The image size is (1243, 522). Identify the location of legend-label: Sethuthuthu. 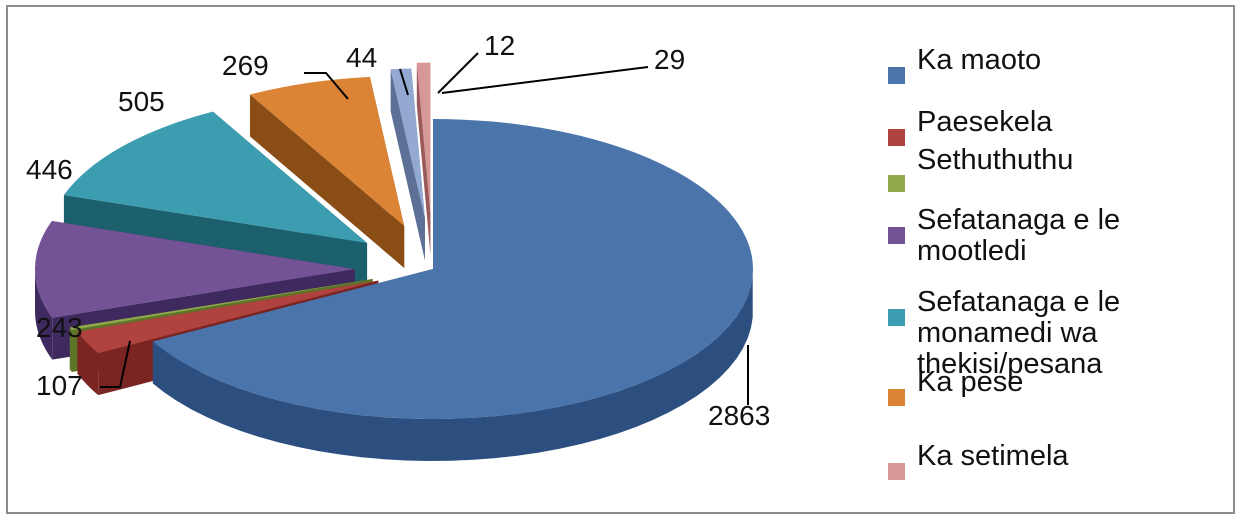
(995, 160).